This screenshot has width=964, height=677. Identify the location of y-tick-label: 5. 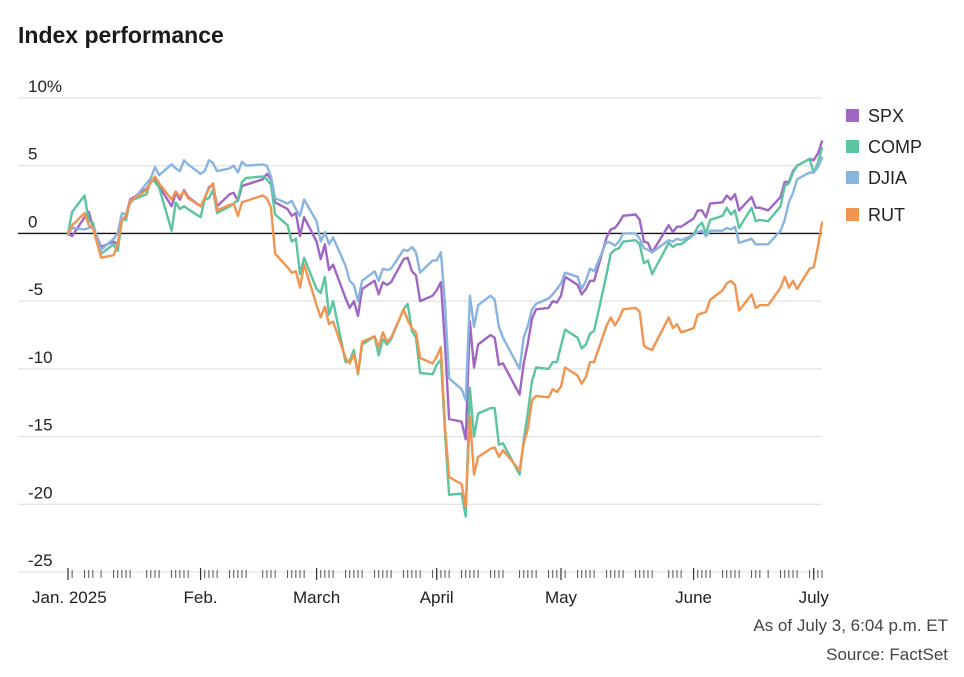
(32, 154).